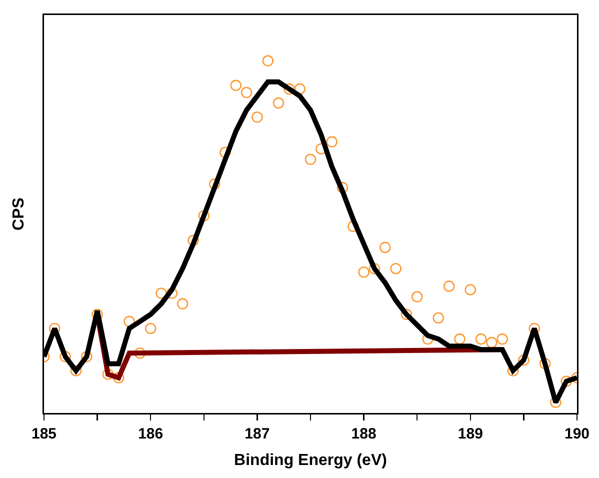 This screenshot has width=599, height=478. I want to click on x-tick-label: 188, so click(363, 434).